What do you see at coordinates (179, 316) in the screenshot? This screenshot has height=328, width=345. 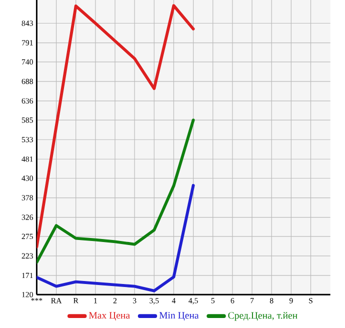 I see `legend-label: Min Цена` at bounding box center [179, 316].